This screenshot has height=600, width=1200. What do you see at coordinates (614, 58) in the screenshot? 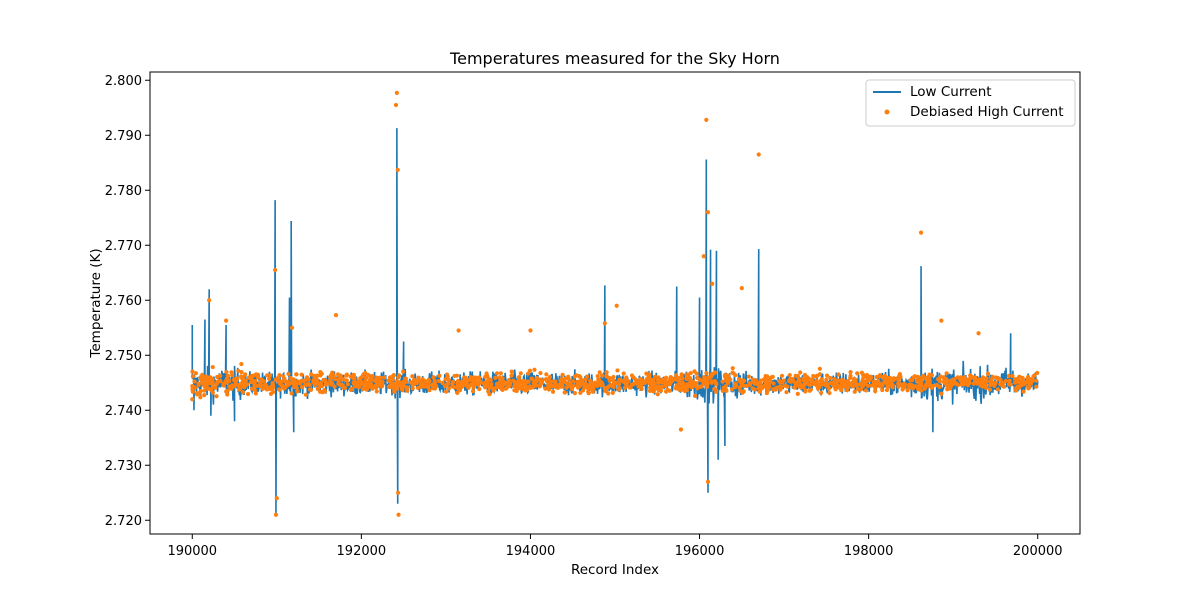
I see `chart-title: Temperatures measured for the Sky Horn` at bounding box center [614, 58].